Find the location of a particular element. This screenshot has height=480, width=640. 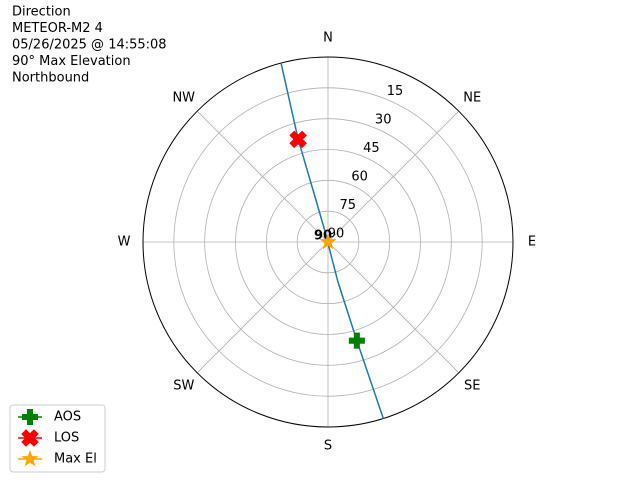

title-line: 05/26/2025 @ 14:55:08 is located at coordinates (89, 45).